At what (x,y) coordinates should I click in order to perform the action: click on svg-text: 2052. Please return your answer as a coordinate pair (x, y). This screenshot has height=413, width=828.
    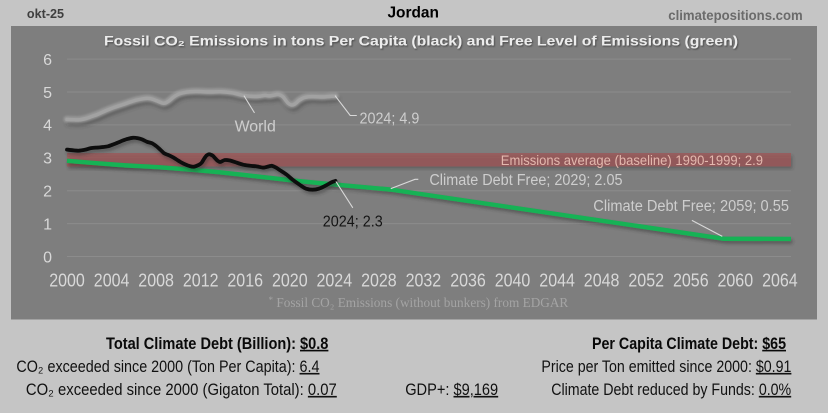
    Looking at the image, I should click on (646, 281).